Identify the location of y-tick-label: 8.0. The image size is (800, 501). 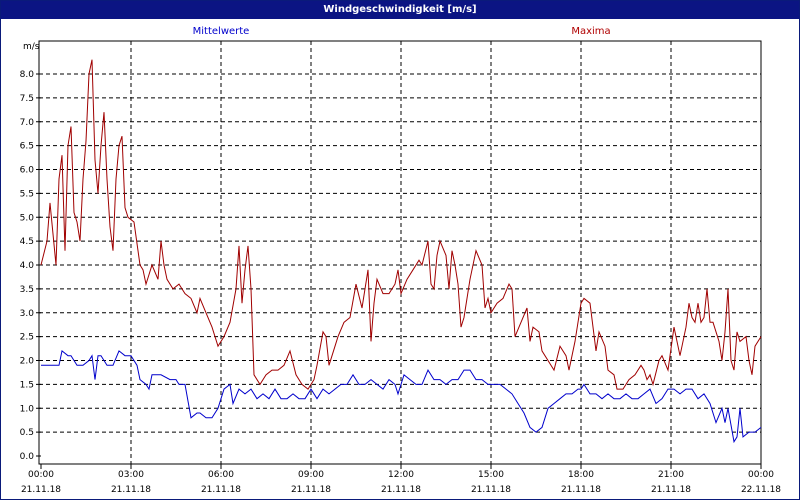
(27, 75).